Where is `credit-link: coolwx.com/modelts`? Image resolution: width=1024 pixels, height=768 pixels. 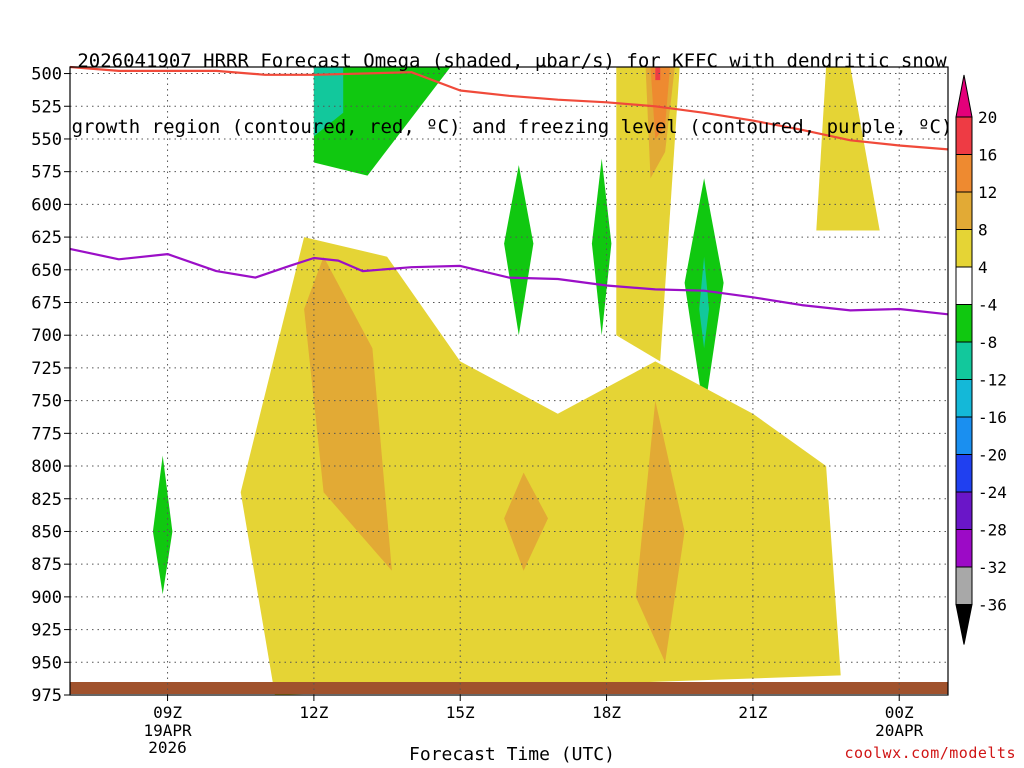
credit-link: coolwx.com/modelts is located at coordinates (930, 753).